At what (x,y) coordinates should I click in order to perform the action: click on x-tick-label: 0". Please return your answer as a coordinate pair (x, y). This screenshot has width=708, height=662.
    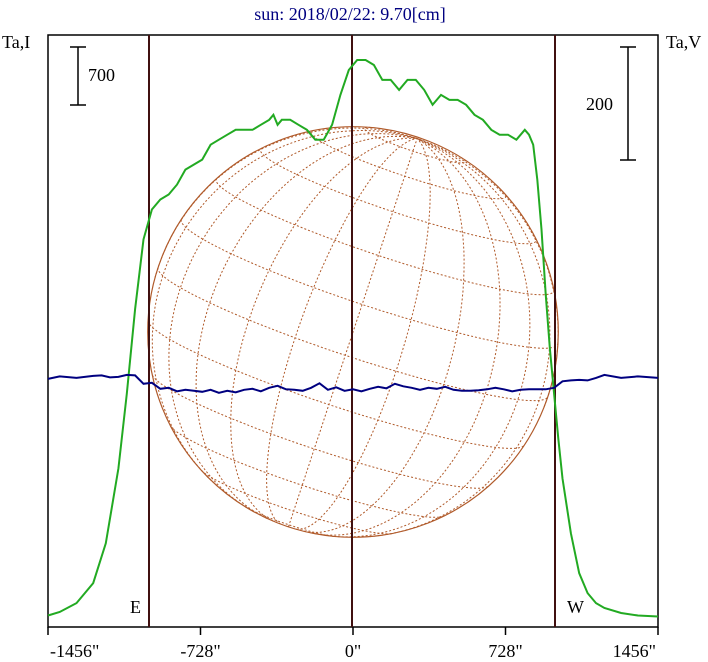
    Looking at the image, I should click on (353, 651).